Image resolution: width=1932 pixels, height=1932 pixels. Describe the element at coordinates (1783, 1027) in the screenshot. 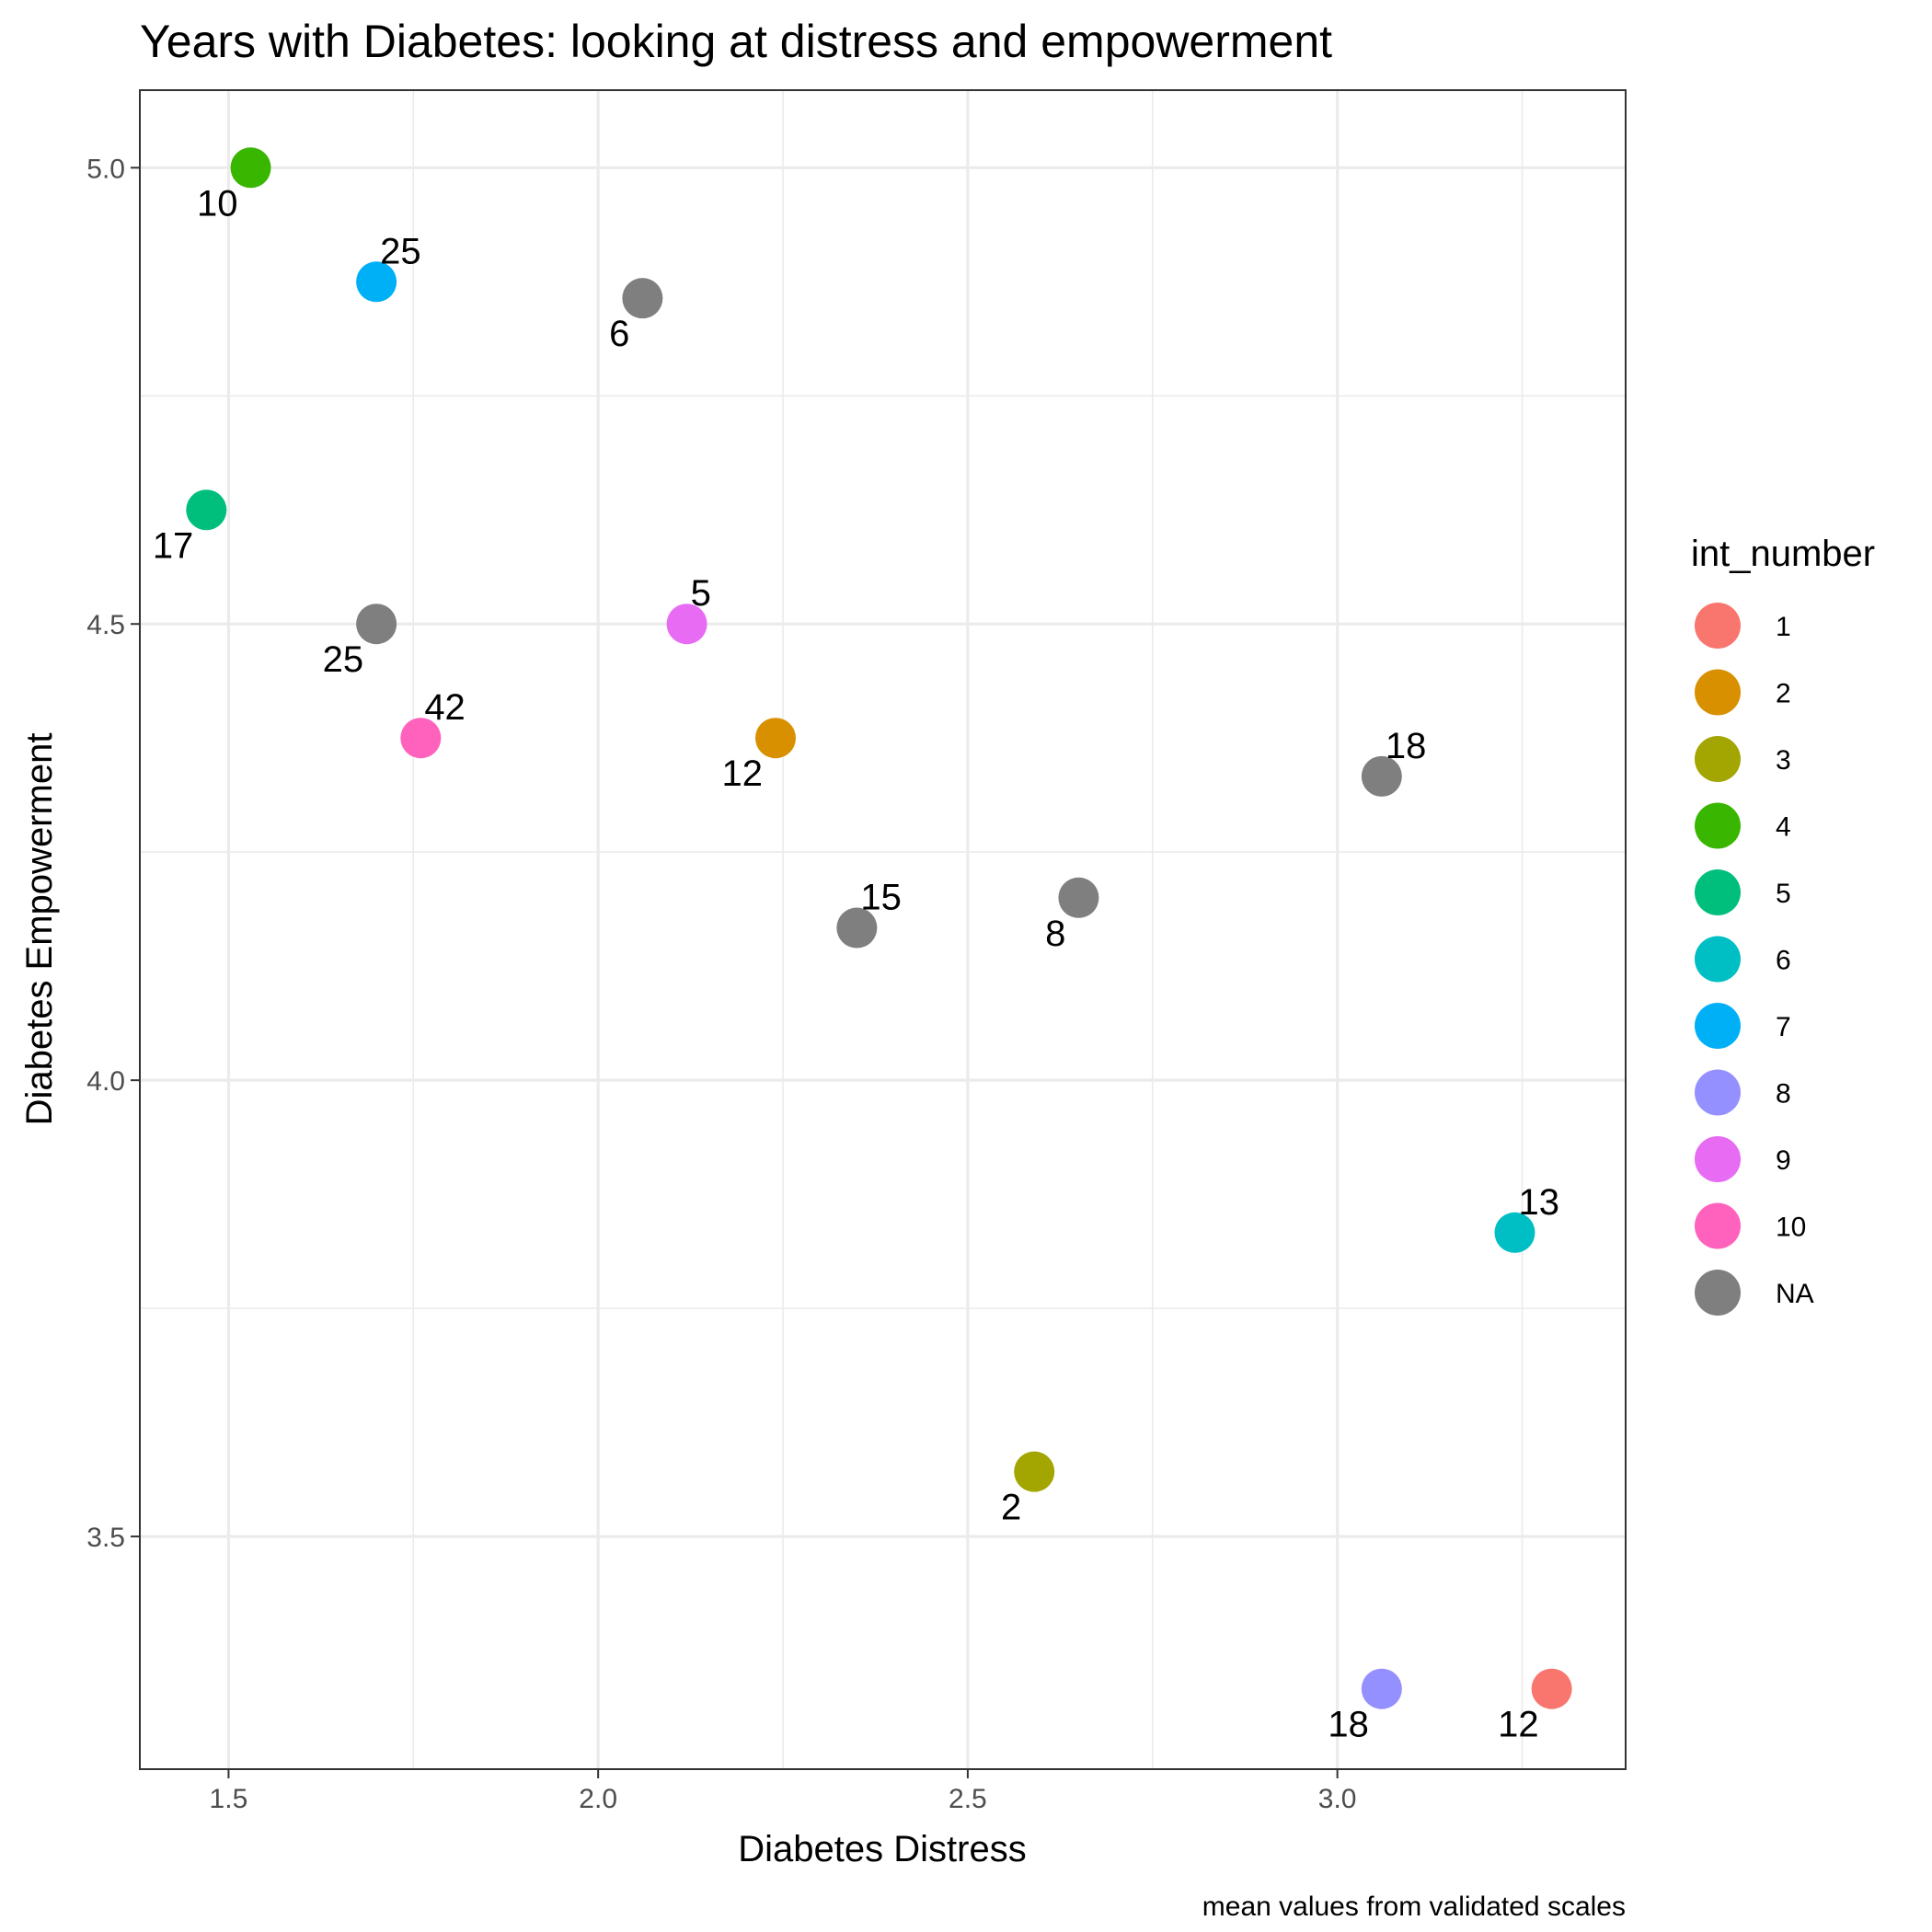

I see `legend-label: 7` at that location.